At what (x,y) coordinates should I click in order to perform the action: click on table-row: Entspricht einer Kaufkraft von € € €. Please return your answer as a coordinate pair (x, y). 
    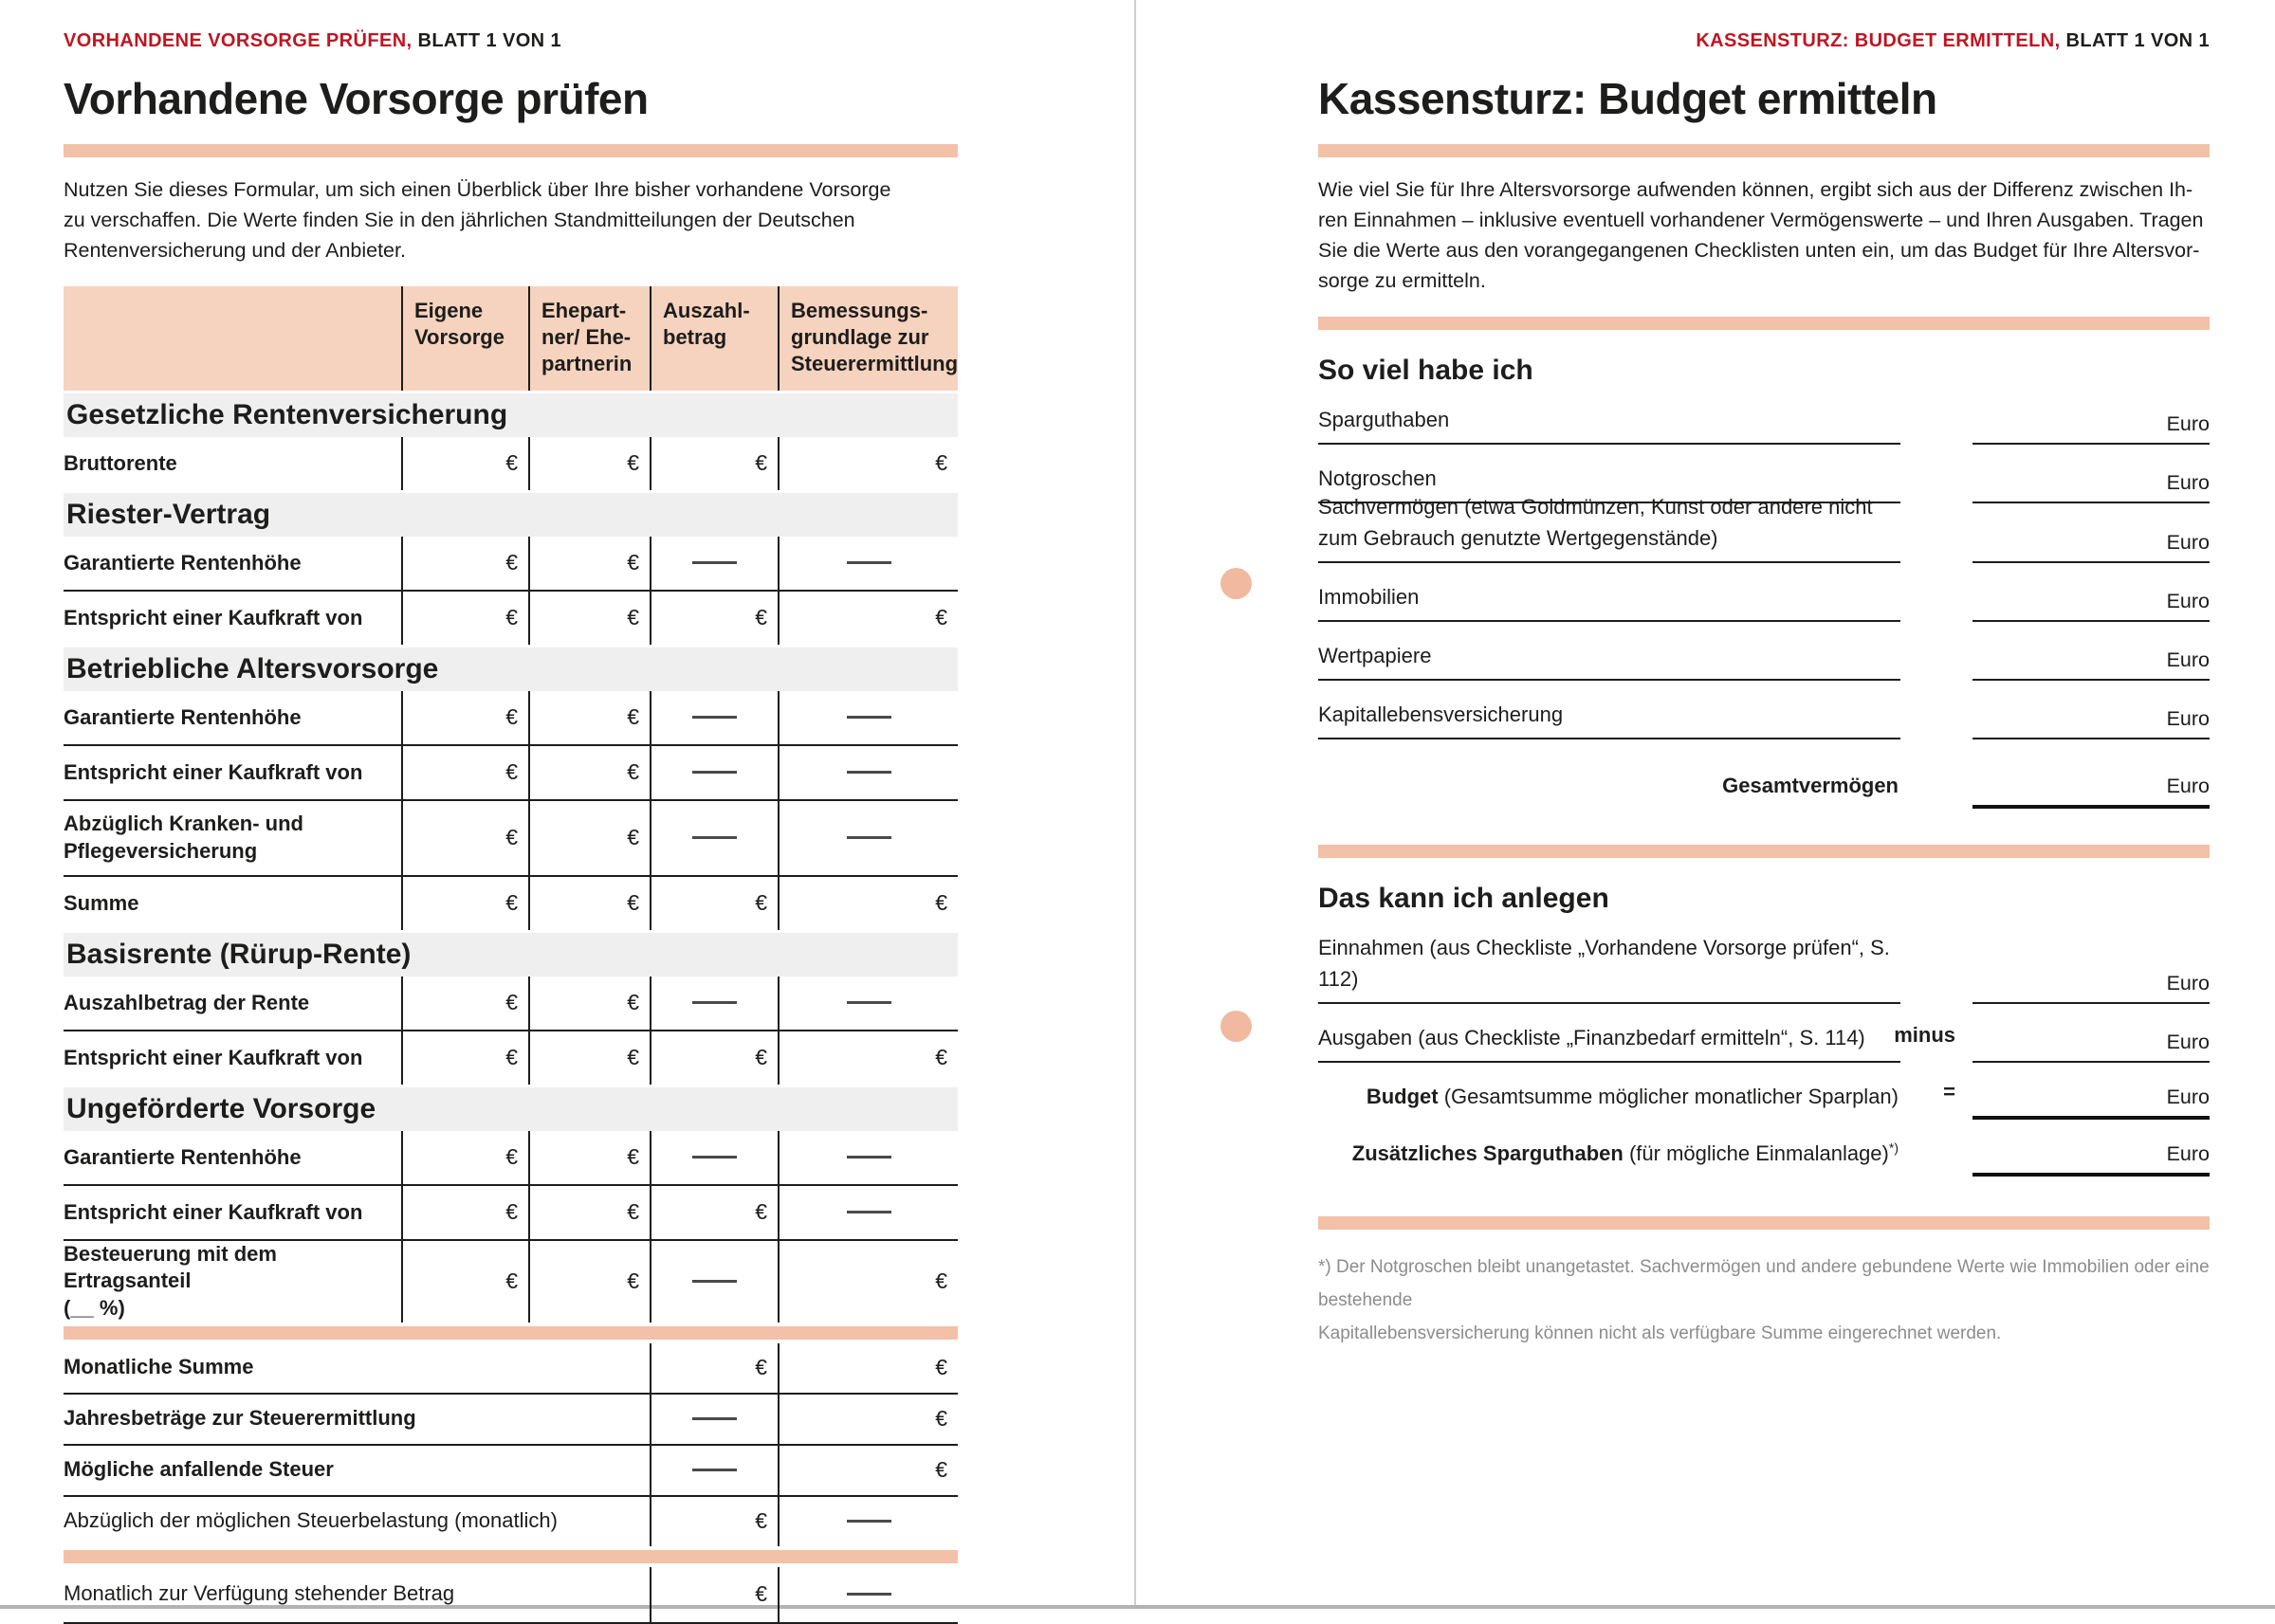
    Looking at the image, I should click on (511, 1211).